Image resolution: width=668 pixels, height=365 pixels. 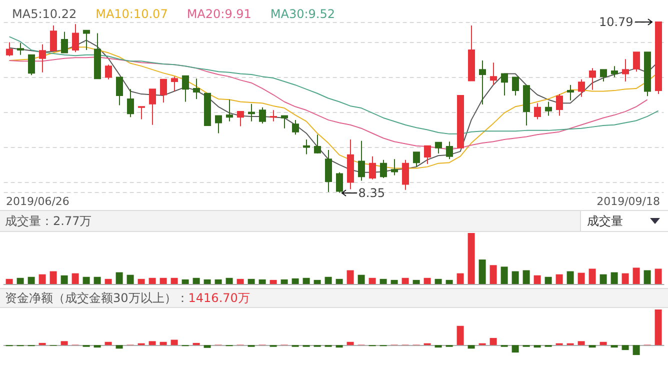 I want to click on text: MA20:9.91, so click(x=219, y=14).